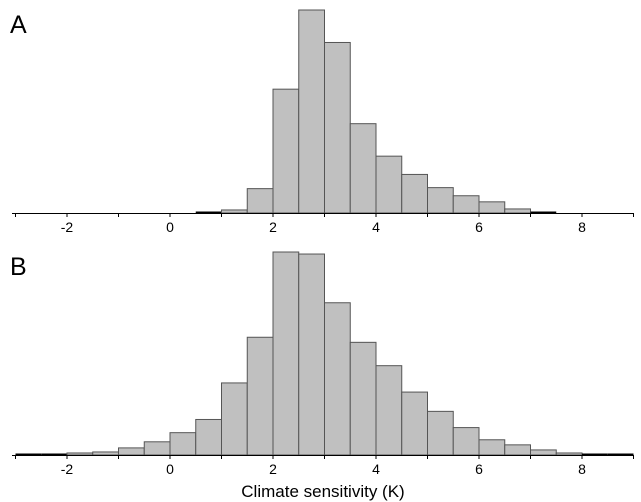 This screenshot has height=502, width=641. What do you see at coordinates (18, 267) in the screenshot?
I see `panel-b-label: B` at bounding box center [18, 267].